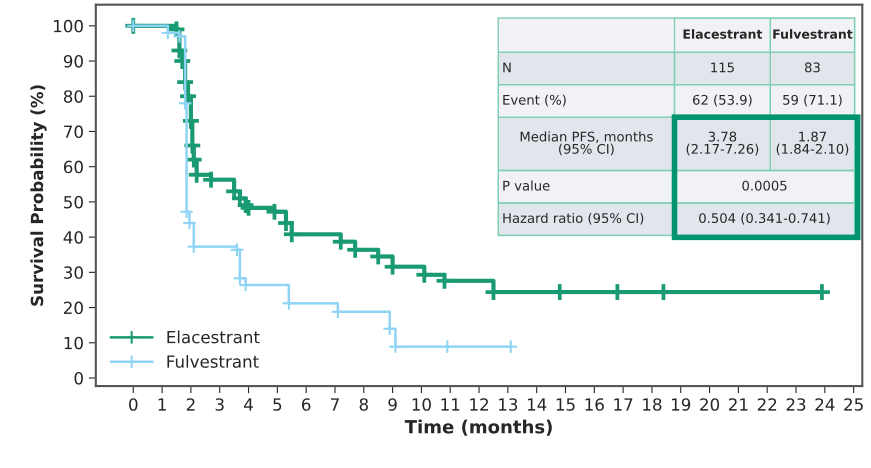 The width and height of the screenshot is (871, 468). What do you see at coordinates (595, 404) in the screenshot?
I see `x-tick-label: 16` at bounding box center [595, 404].